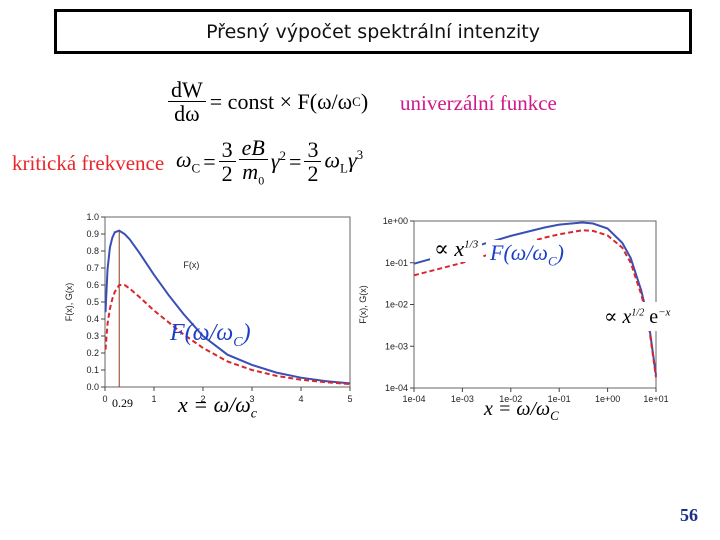 This screenshot has height=540, width=720. What do you see at coordinates (250, 172) in the screenshot?
I see `frac2-den-m: m` at bounding box center [250, 172].